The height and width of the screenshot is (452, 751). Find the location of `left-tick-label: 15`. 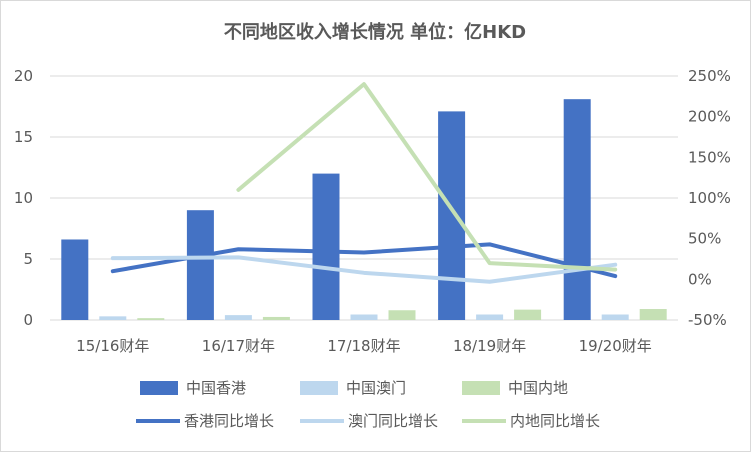

left-tick-label: 15 is located at coordinates (23, 137).